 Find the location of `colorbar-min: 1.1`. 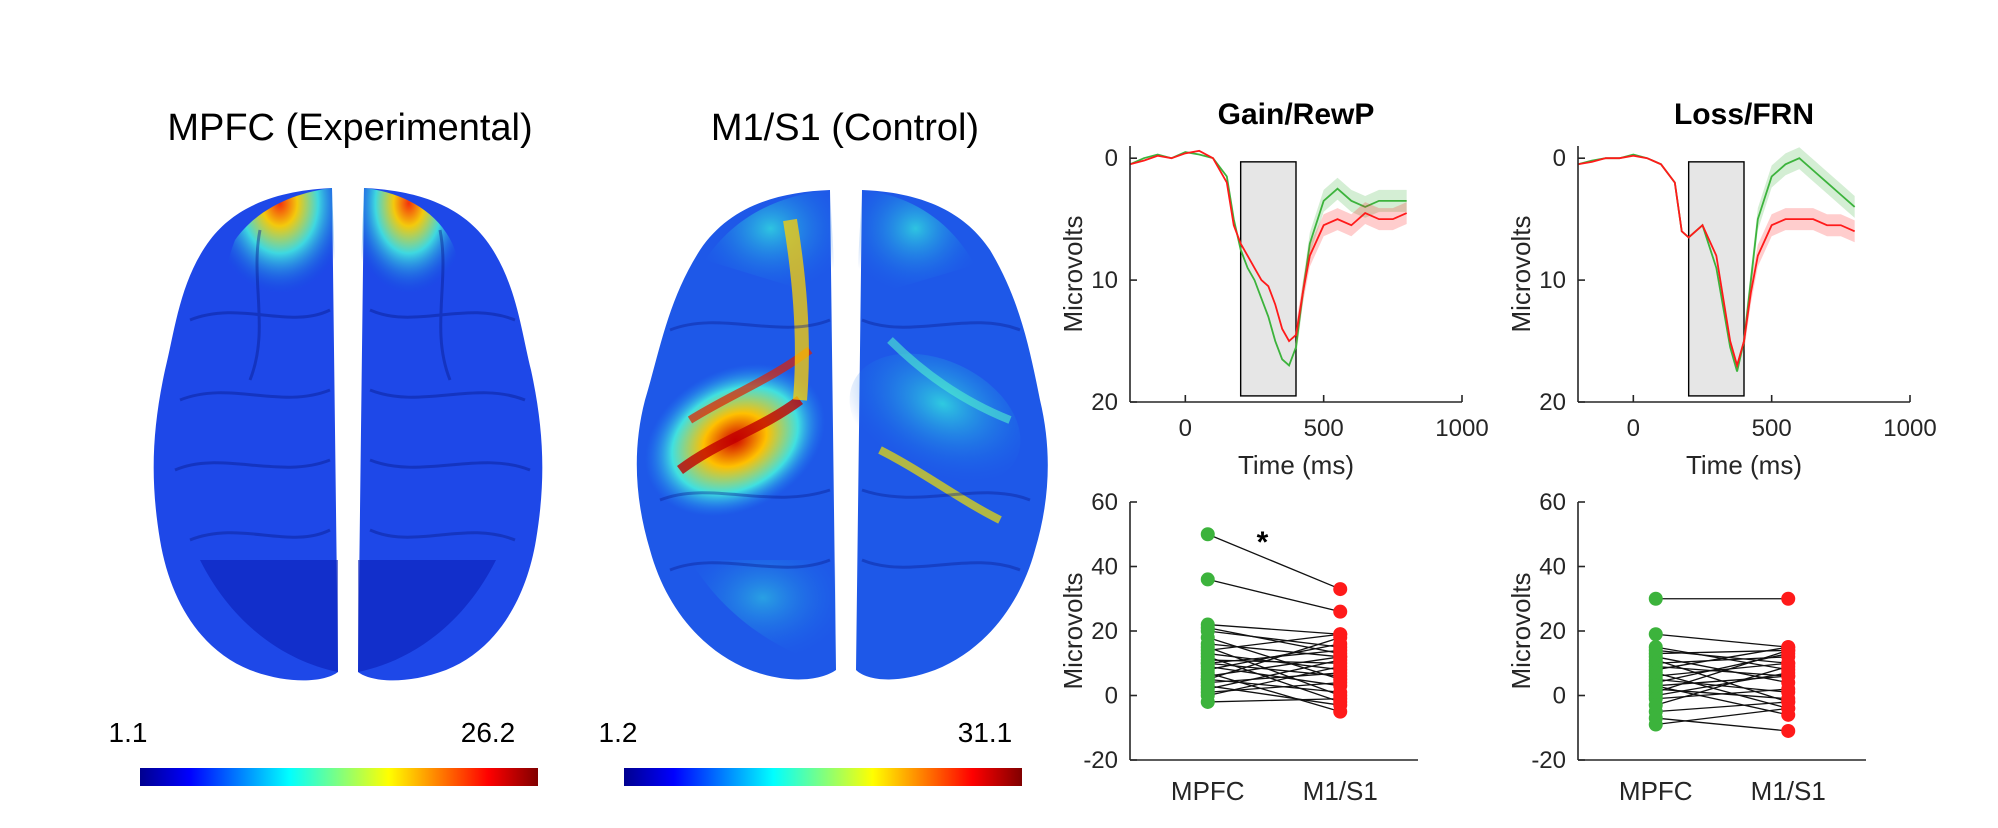

colorbar-min: 1.1 is located at coordinates (128, 732).